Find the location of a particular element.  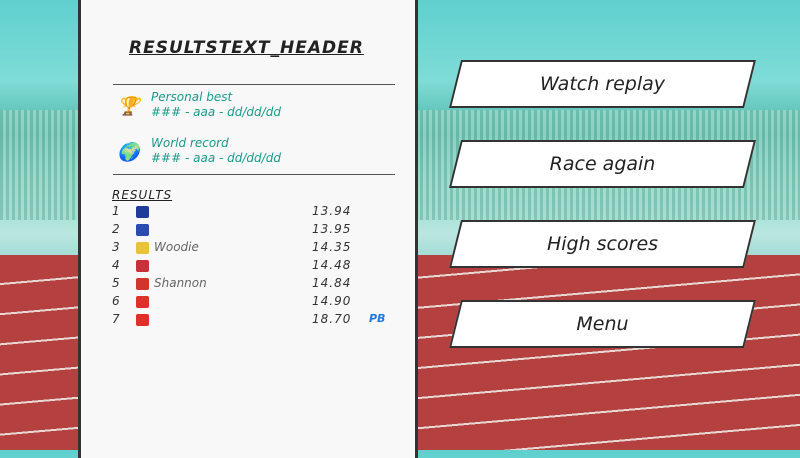

time: 13.94 is located at coordinates (332, 211).